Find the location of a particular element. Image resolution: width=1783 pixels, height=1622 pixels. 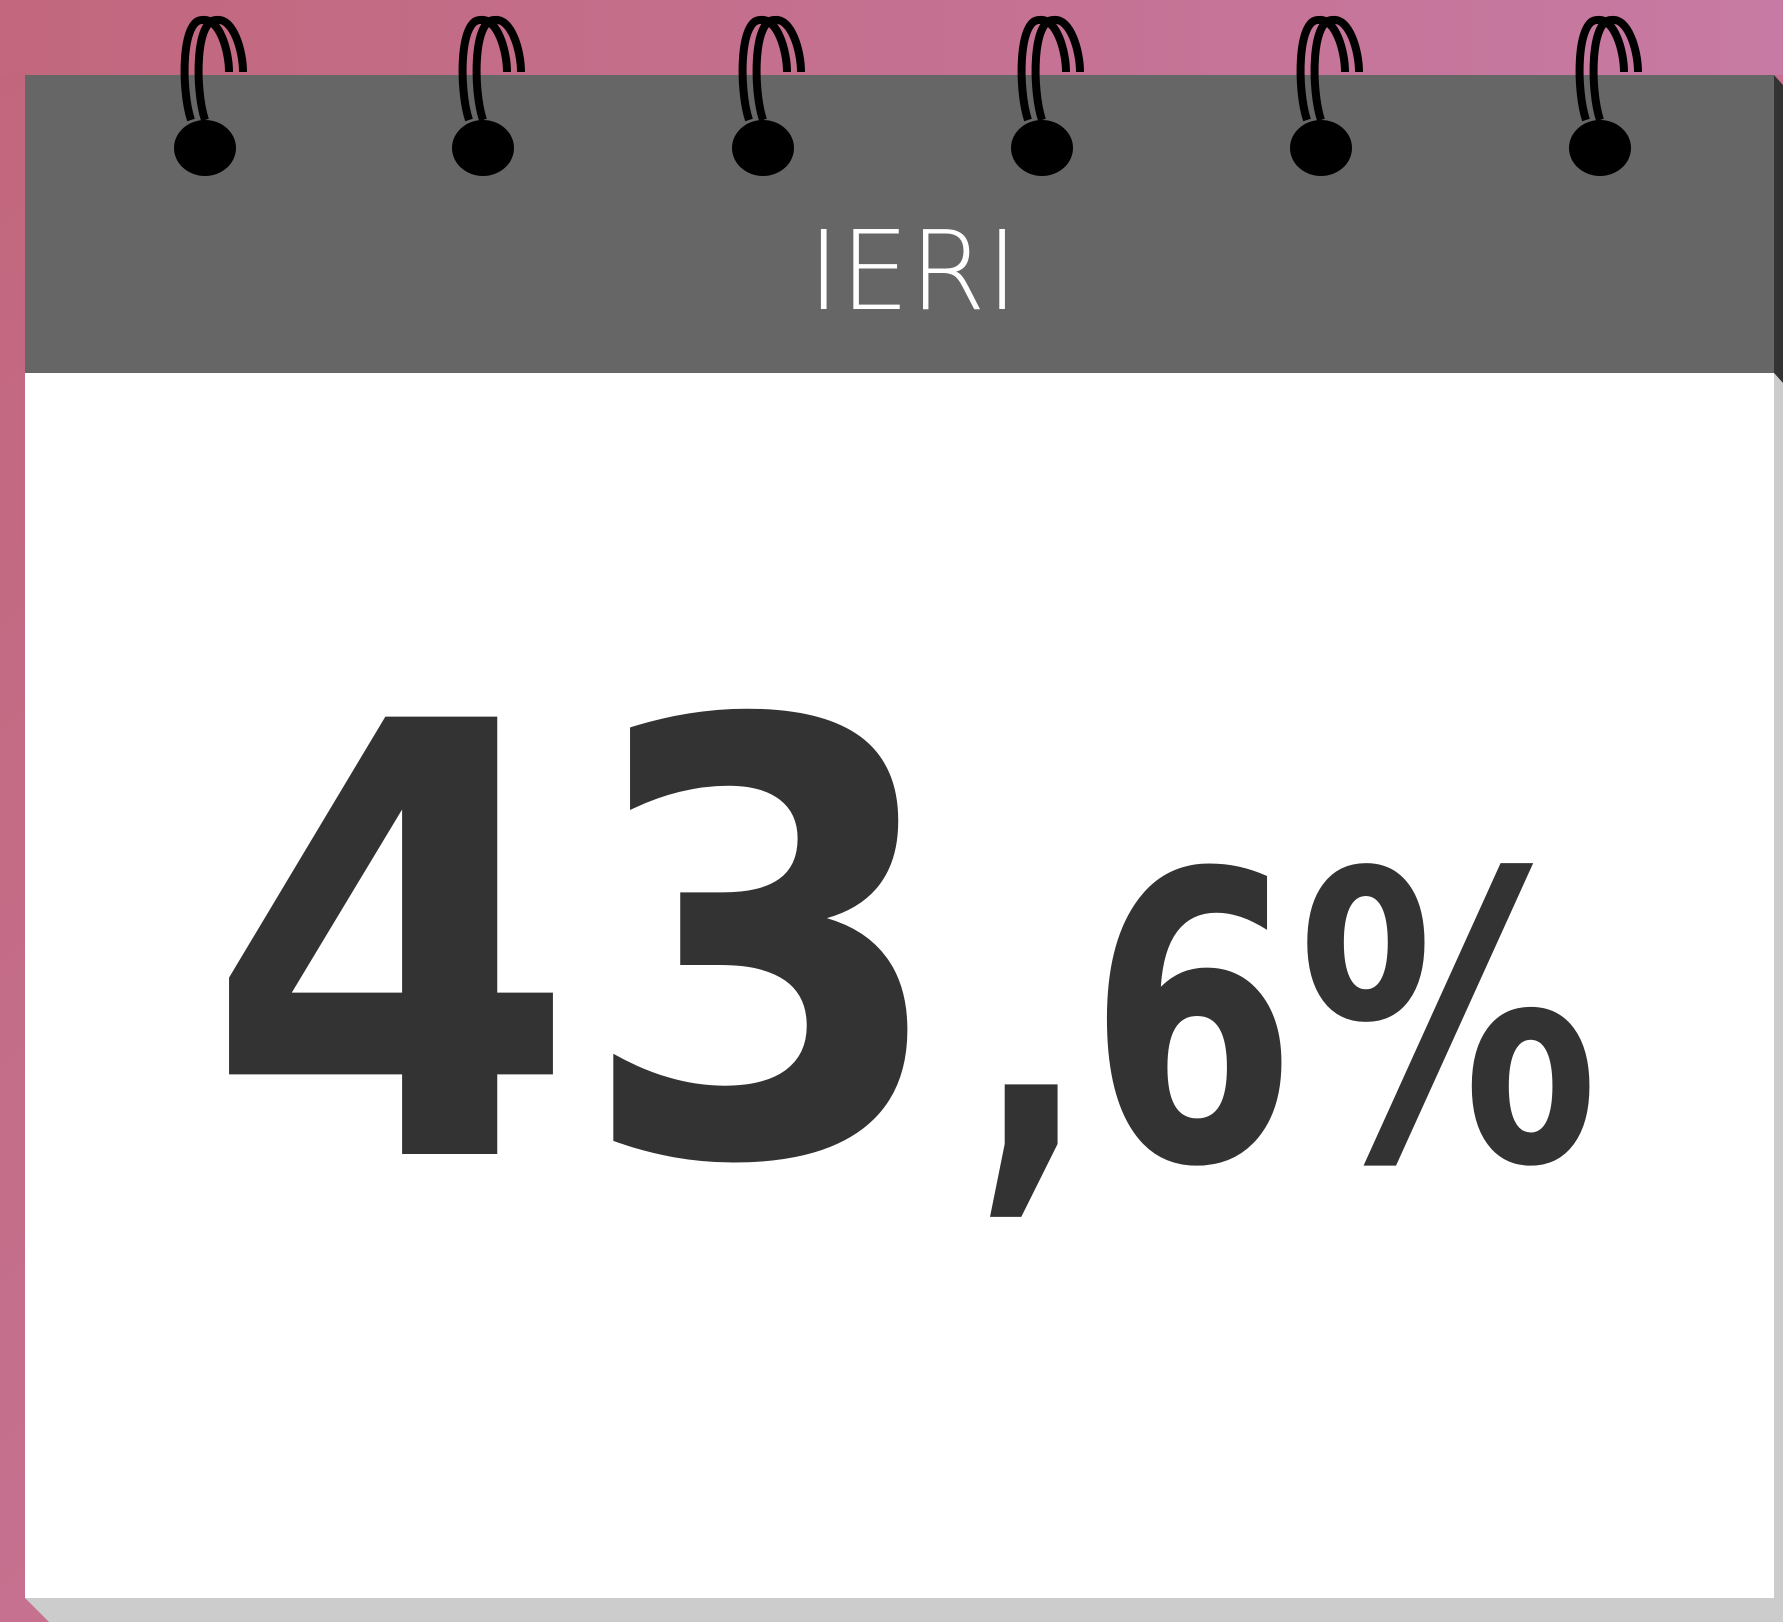

header-shadow is located at coordinates (1778, 229).